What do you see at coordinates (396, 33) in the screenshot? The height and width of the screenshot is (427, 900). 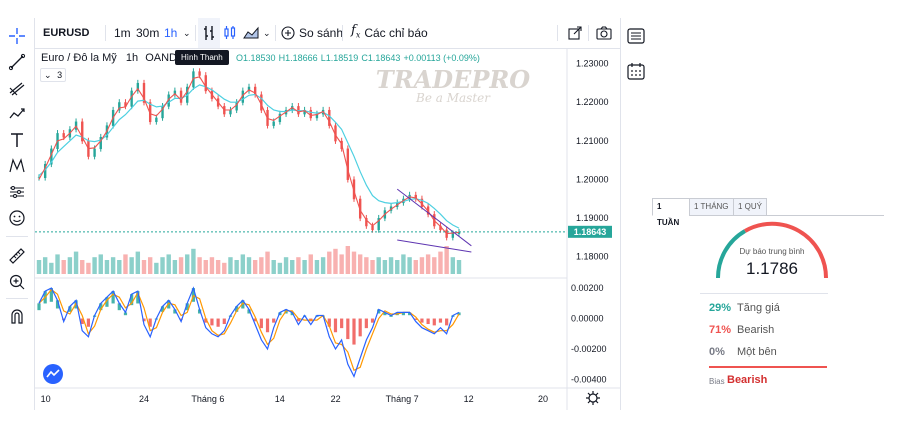 I see `indicators-label: Các chỉ báo` at bounding box center [396, 33].